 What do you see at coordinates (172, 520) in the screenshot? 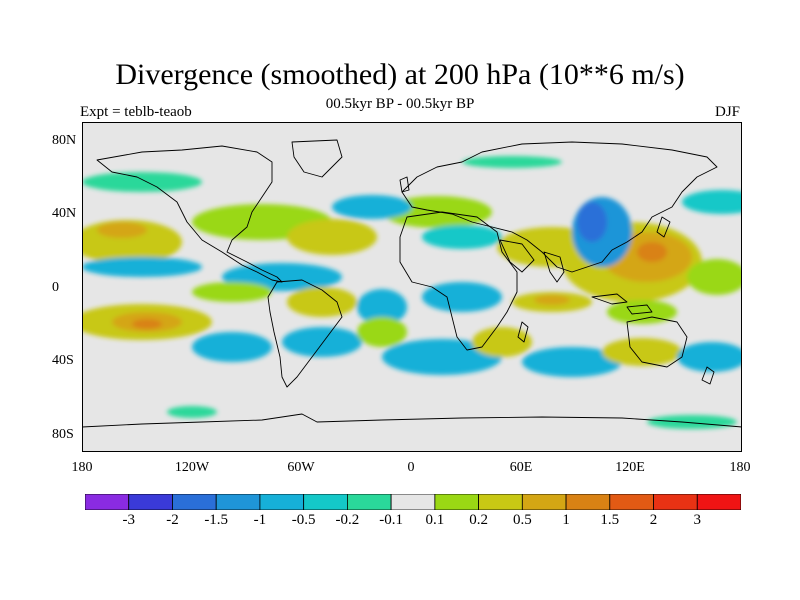
I see `colorbar-label: -2` at bounding box center [172, 520].